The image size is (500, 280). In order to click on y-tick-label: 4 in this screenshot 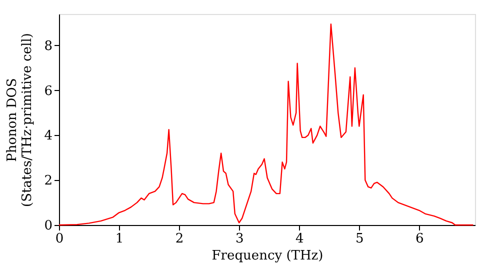, I will do `click(48, 136)`.